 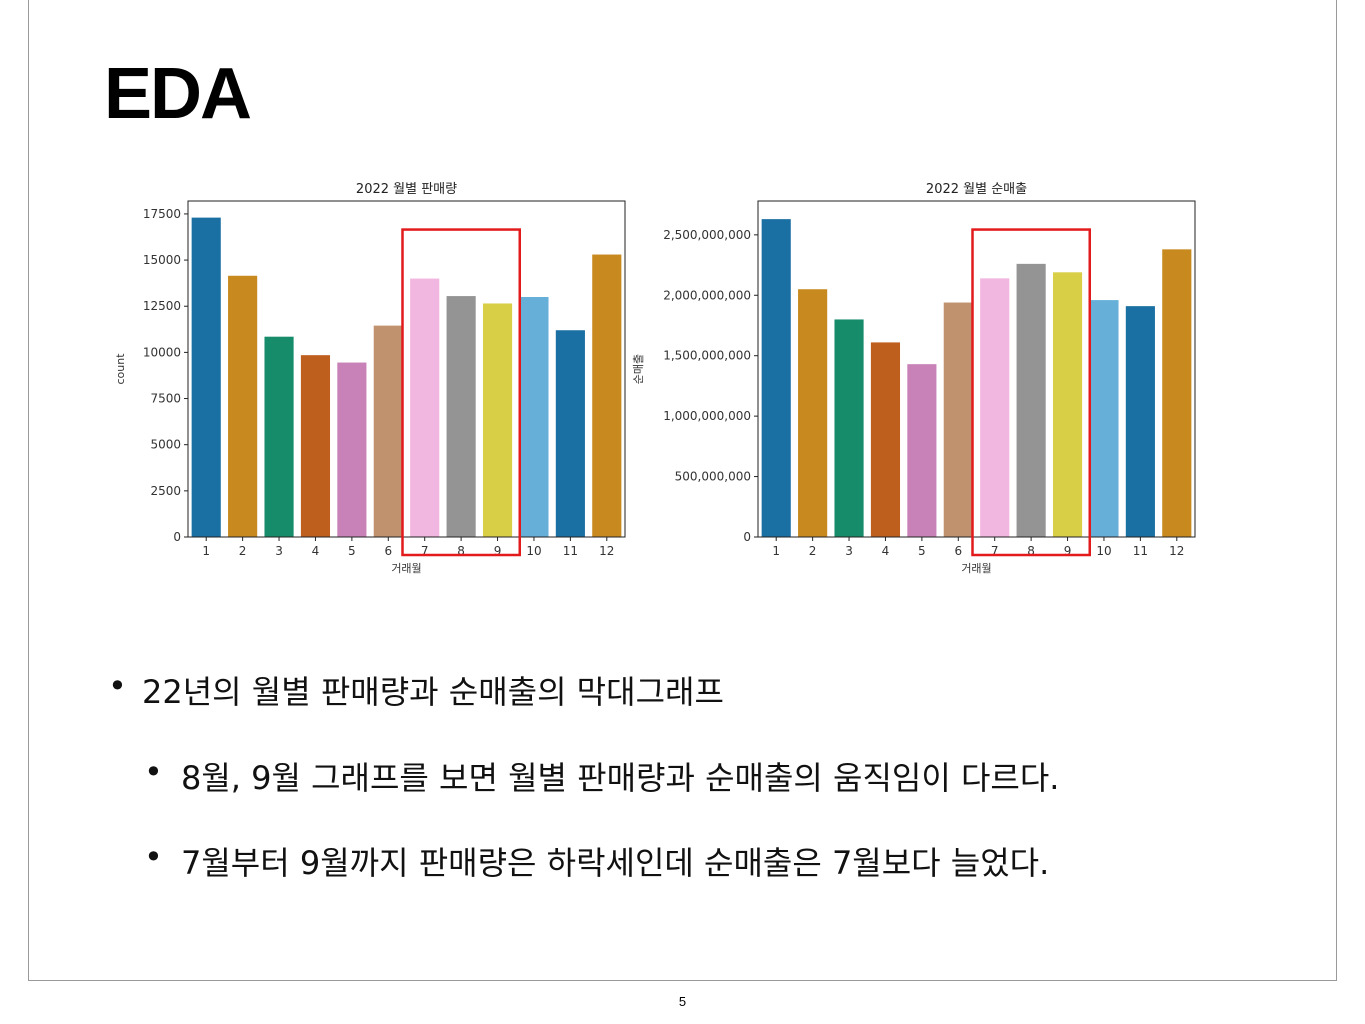 What do you see at coordinates (707, 295) in the screenshot?
I see `y-tick-label: 2,000,000,000` at bounding box center [707, 295].